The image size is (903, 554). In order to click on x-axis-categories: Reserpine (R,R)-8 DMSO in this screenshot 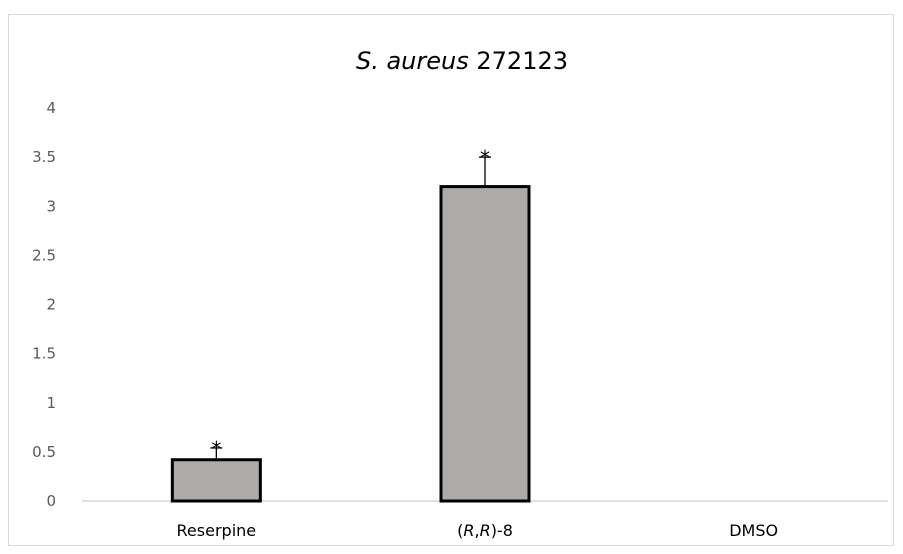, I will do `click(478, 530)`.